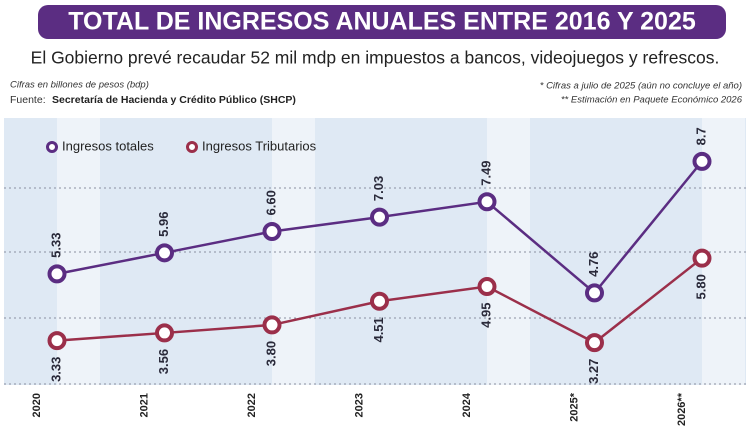  Describe the element at coordinates (700, 286) in the screenshot. I see `value-label: 5.80` at that location.